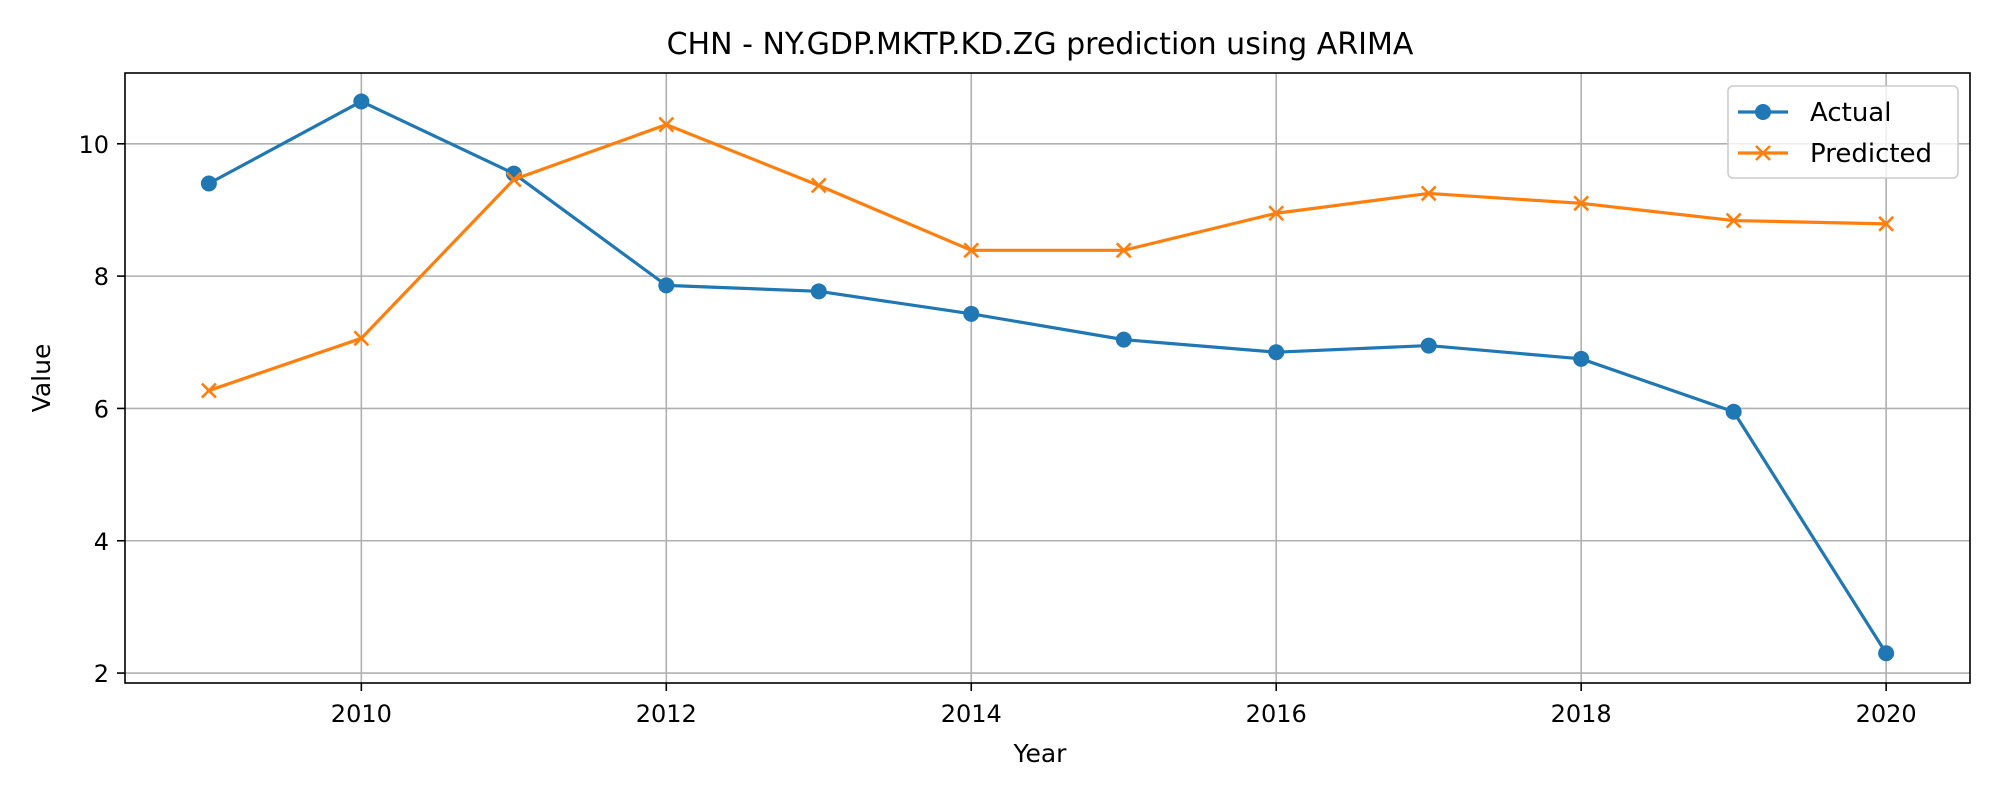 Image resolution: width=2000 pixels, height=800 pixels. What do you see at coordinates (1040, 753) in the screenshot?
I see `x-axis-label: Year` at bounding box center [1040, 753].